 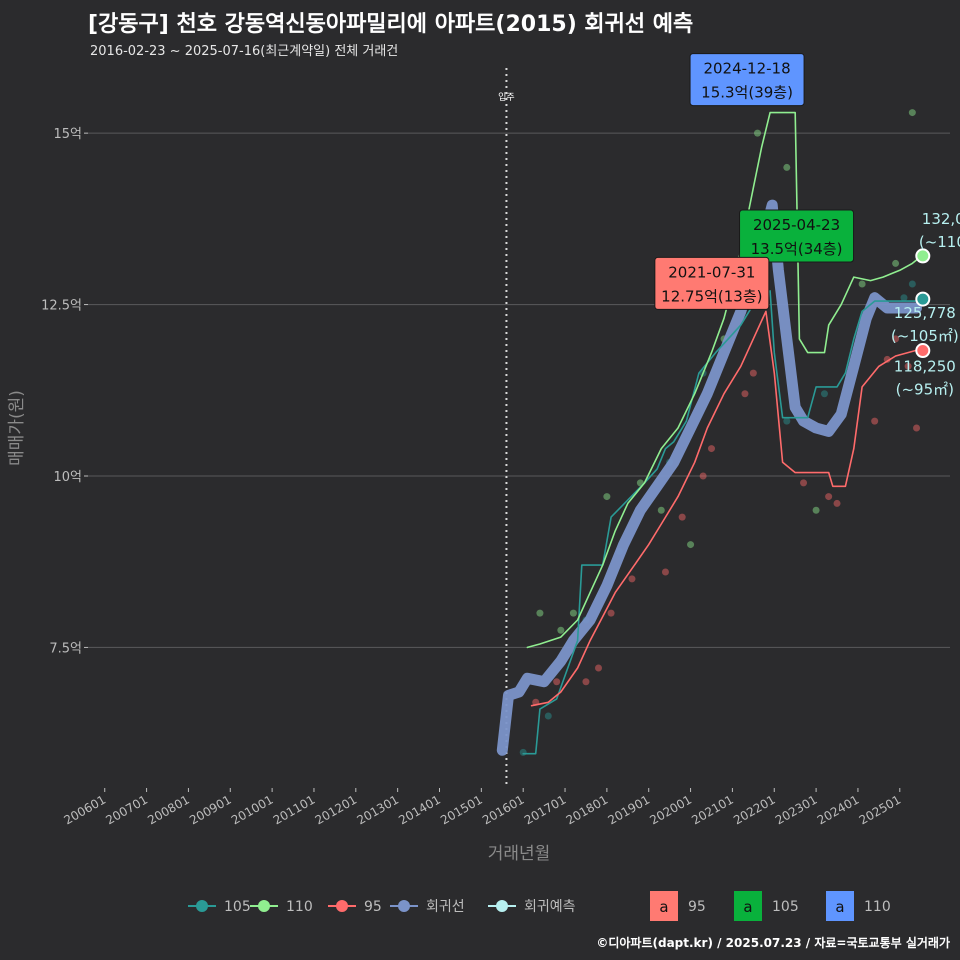 What do you see at coordinates (219, 907) in the screenshot?
I see `legend-item: 105` at bounding box center [219, 907].